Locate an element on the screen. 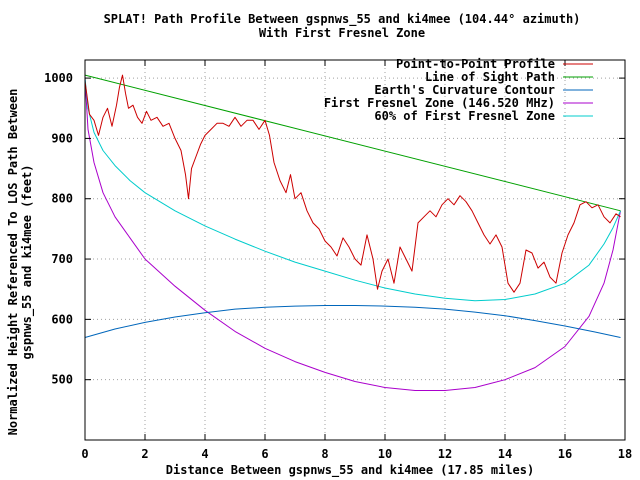 Image resolution: width=640 pixels, height=480 pixels. legend-label: Point-to-Point Profile is located at coordinates (475, 64).